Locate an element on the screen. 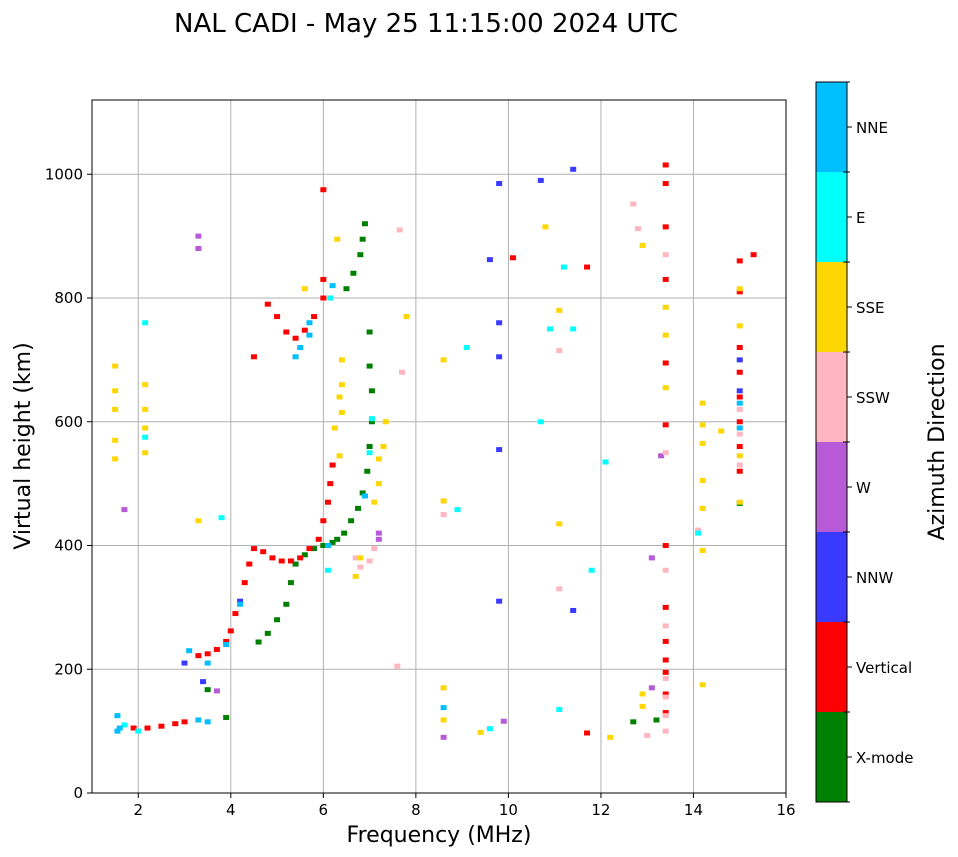 Image resolution: width=958 pixels, height=857 pixels. x-tick-label: 8 is located at coordinates (416, 810).